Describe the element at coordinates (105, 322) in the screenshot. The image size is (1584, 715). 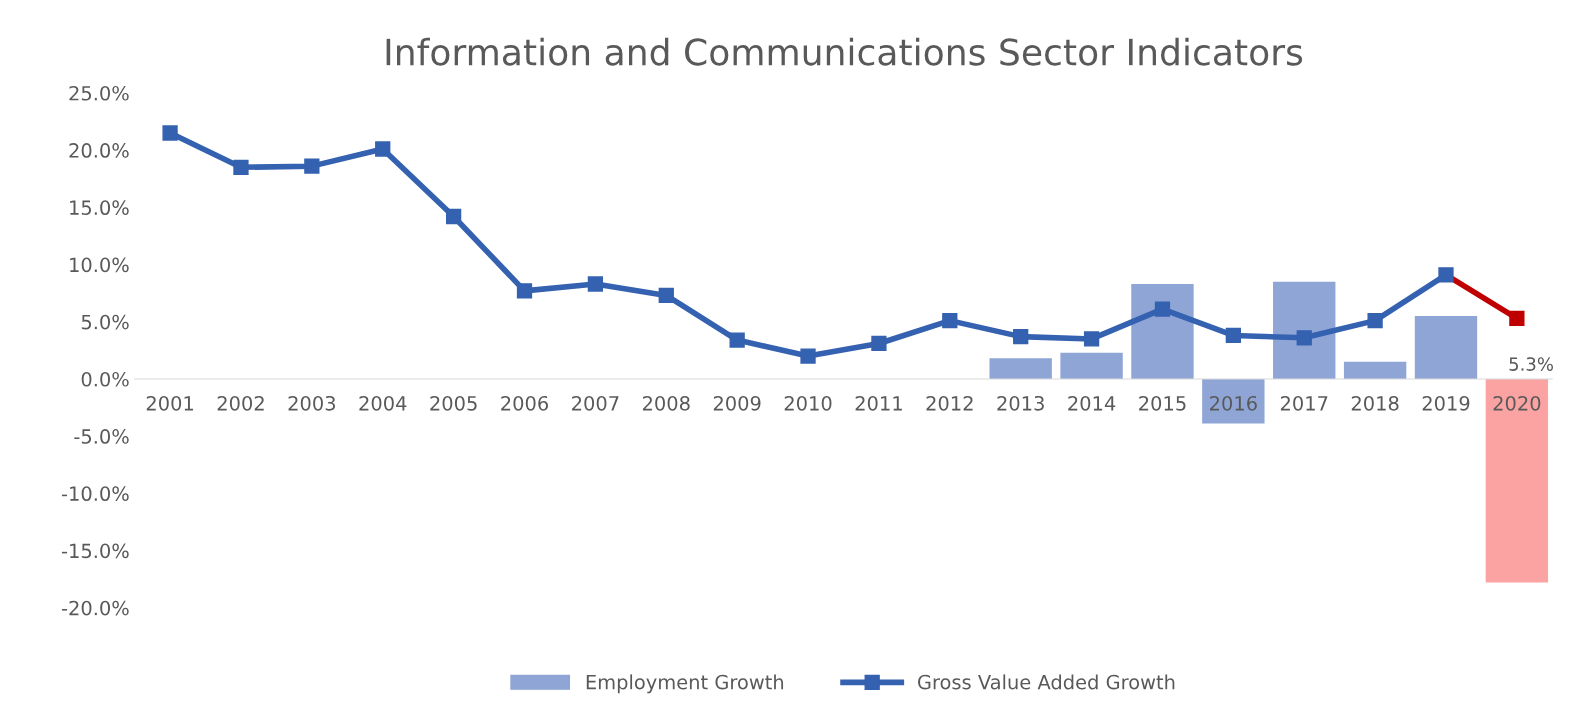
I see `y-tick-label: 5.0%` at that location.